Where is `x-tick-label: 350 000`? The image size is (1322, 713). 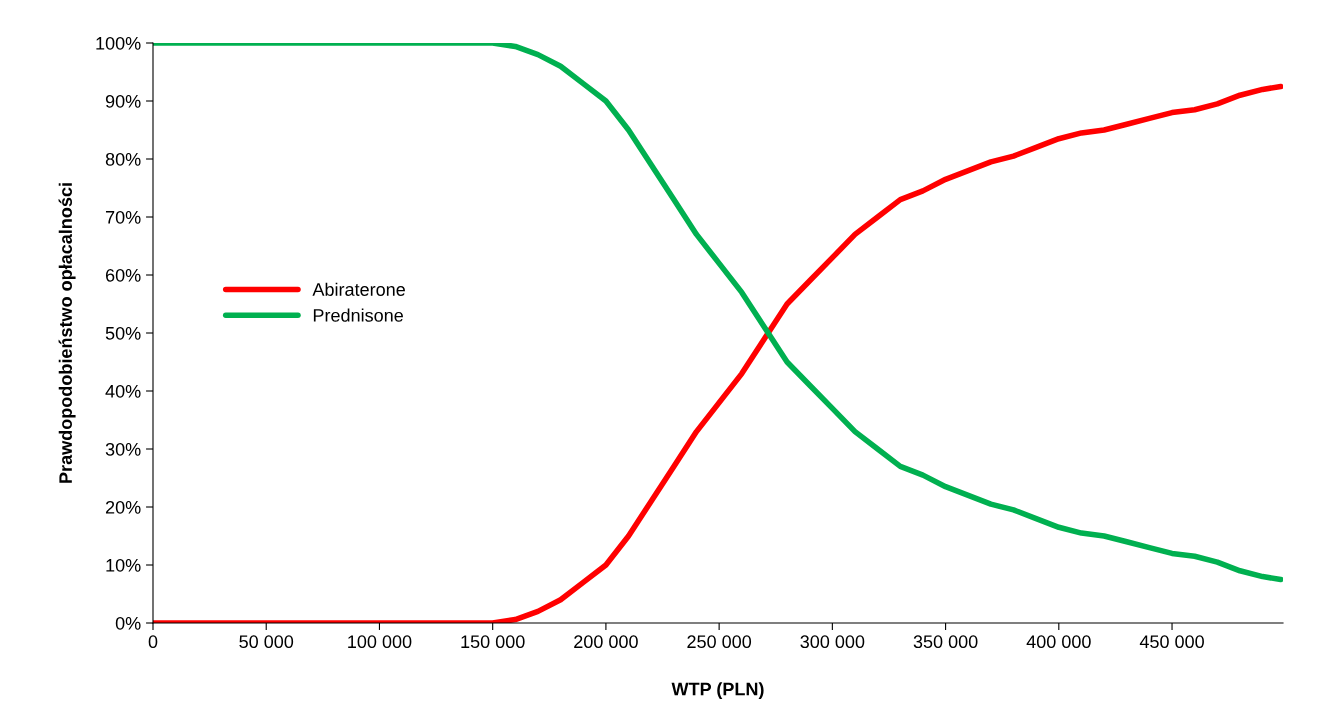 x-tick-label: 350 000 is located at coordinates (945, 642).